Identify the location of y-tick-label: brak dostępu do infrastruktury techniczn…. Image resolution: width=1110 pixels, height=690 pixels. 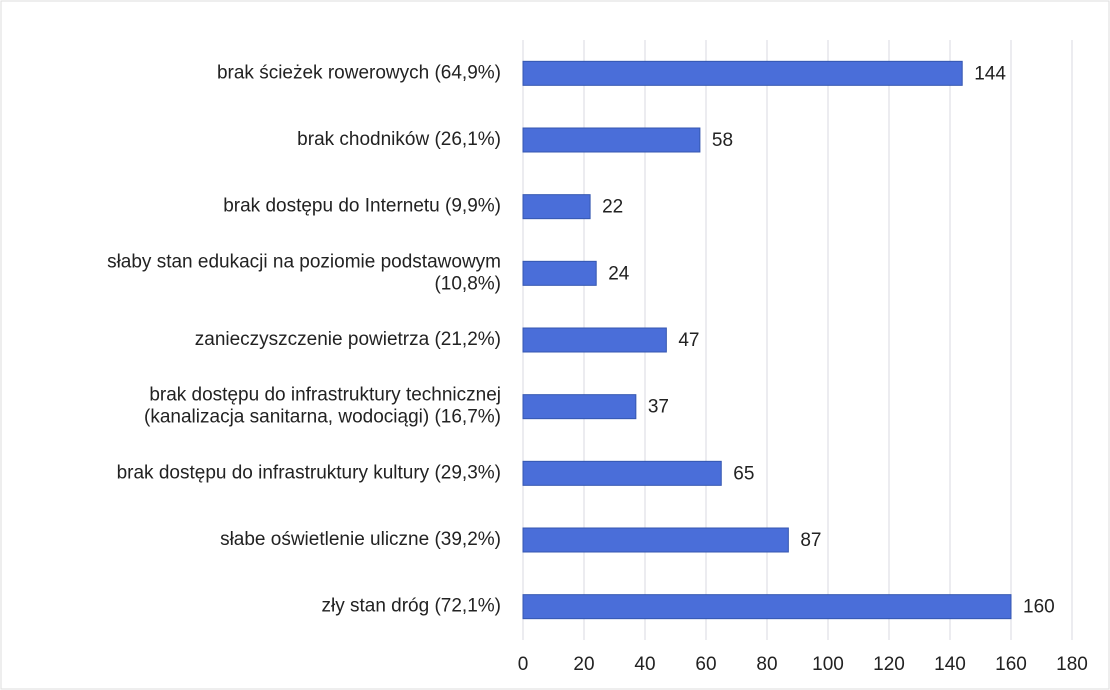
(322, 406).